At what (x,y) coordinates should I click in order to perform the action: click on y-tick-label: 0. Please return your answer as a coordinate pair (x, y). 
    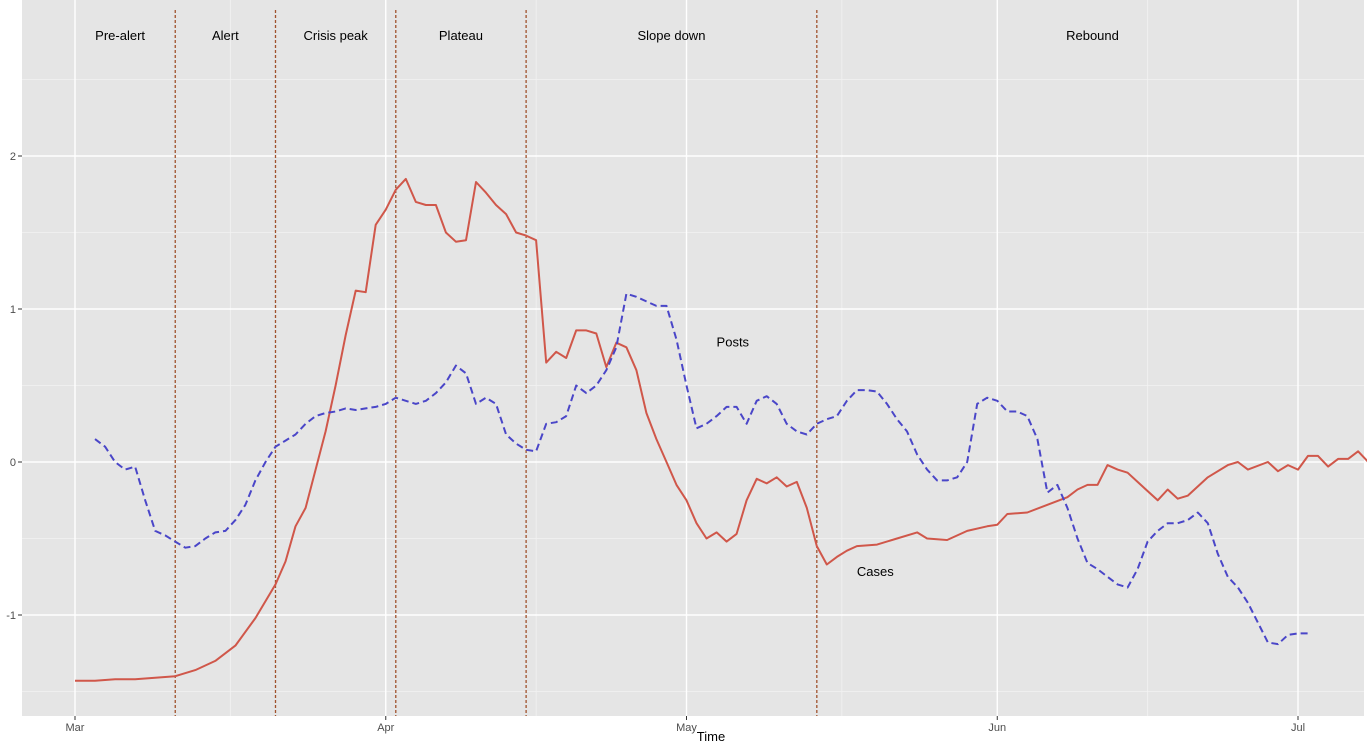
    Looking at the image, I should click on (13, 463).